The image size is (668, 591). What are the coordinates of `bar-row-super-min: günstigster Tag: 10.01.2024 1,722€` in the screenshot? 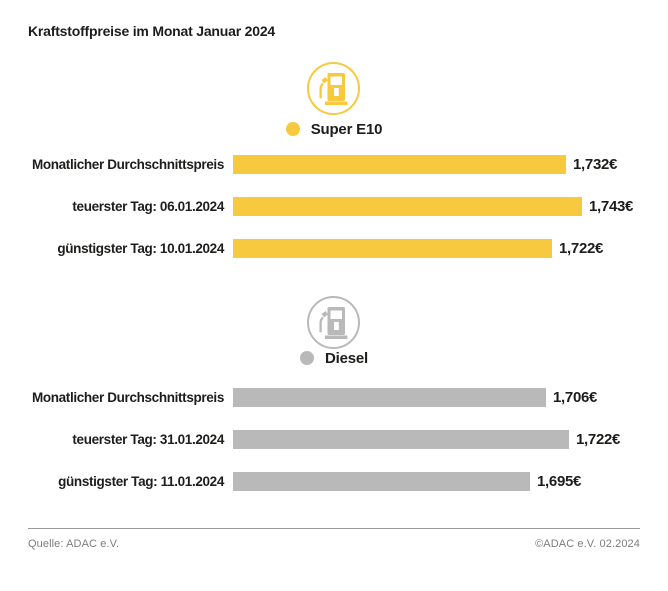 It's located at (348, 248).